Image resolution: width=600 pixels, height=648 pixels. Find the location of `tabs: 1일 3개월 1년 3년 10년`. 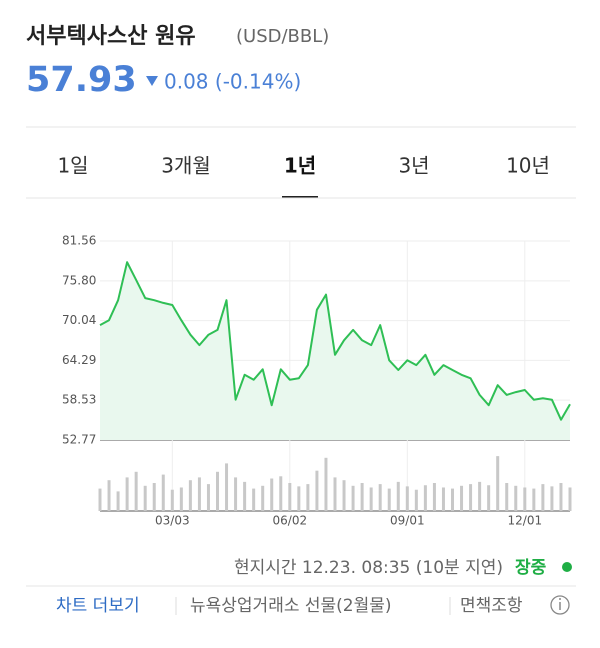

tabs: 1일 3개월 1년 3년 10년 is located at coordinates (303, 176).